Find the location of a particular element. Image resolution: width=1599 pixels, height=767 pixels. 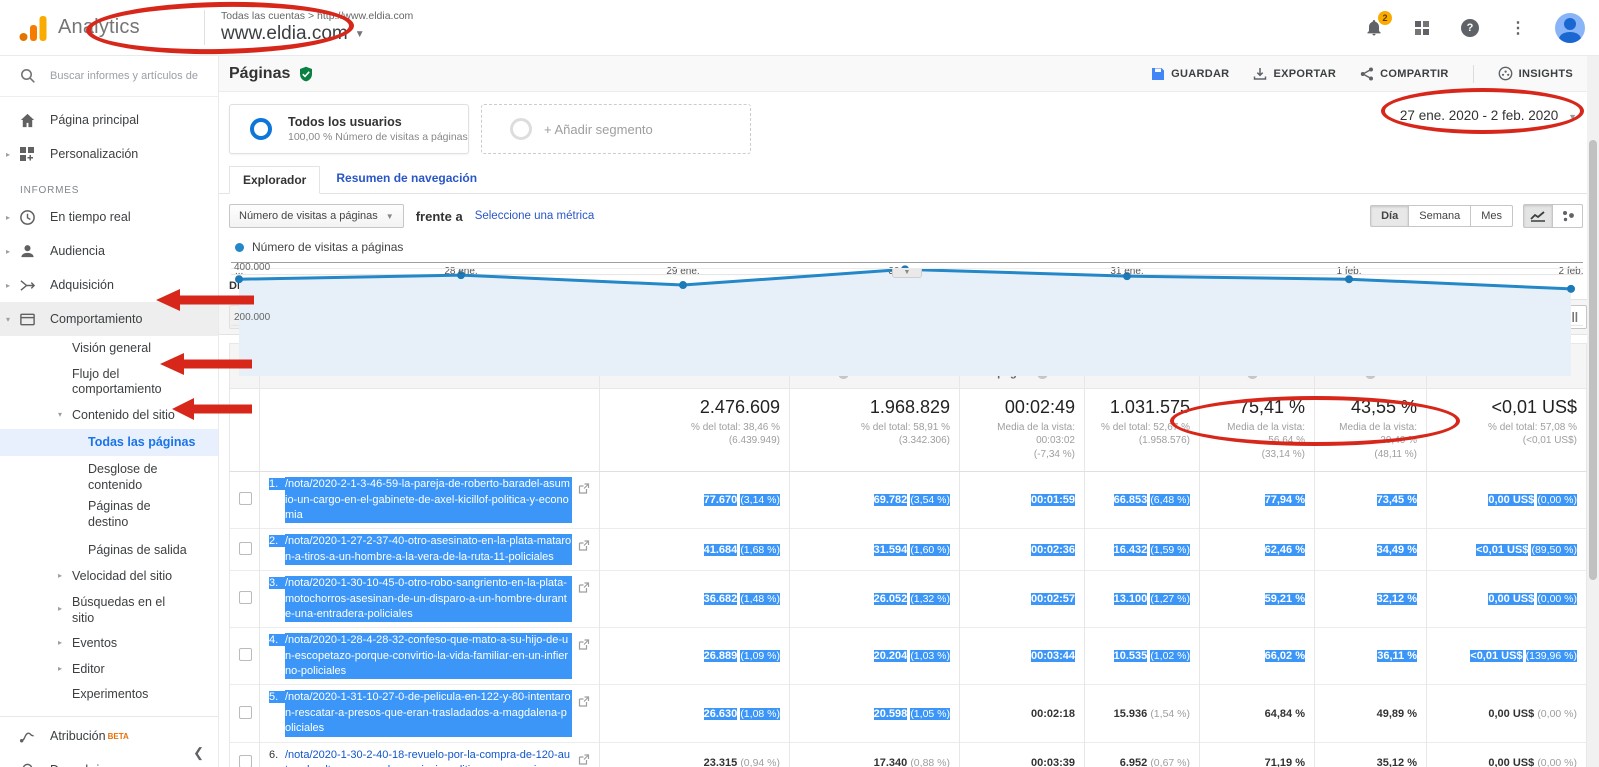

sidebar-item-landing-pages: Páginas de destino is located at coordinates (119, 514).